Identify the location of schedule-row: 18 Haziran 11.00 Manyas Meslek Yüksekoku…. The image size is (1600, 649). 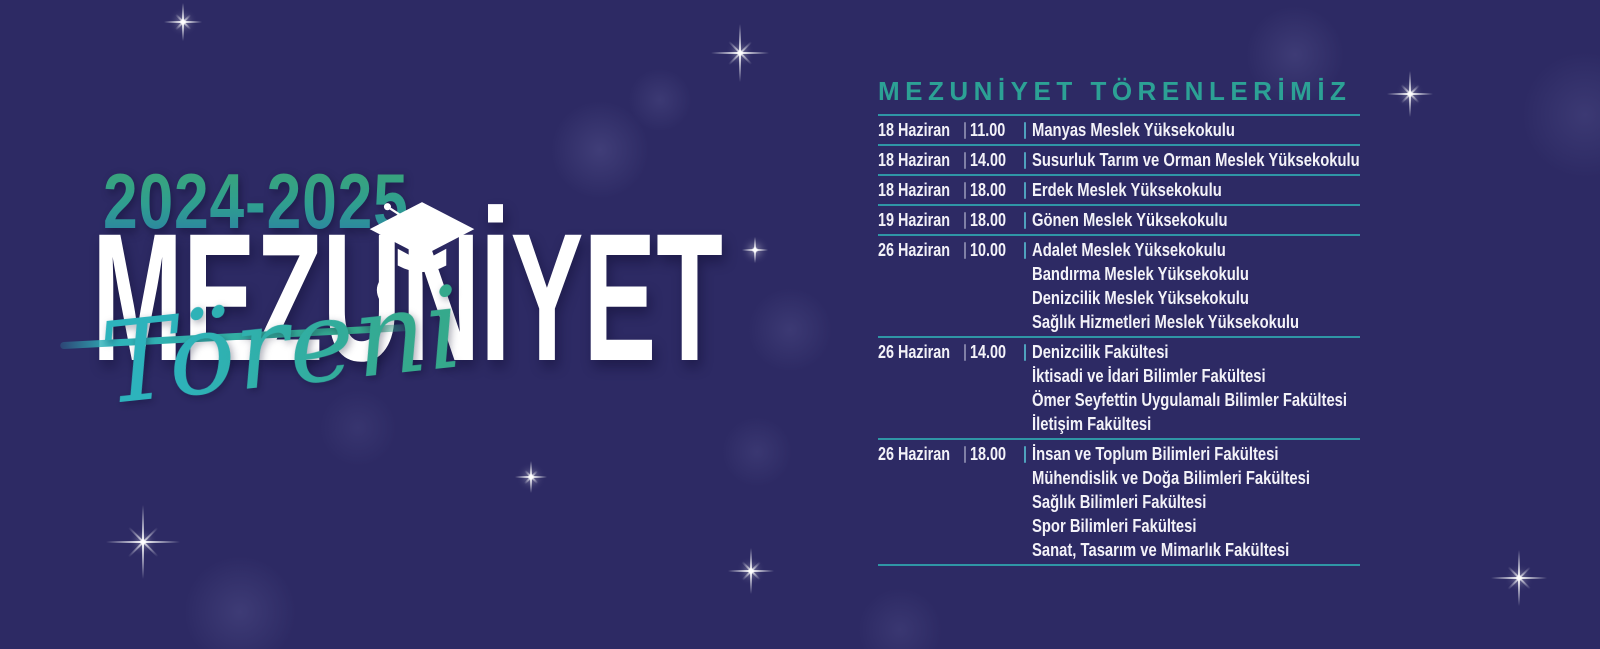
(1119, 131).